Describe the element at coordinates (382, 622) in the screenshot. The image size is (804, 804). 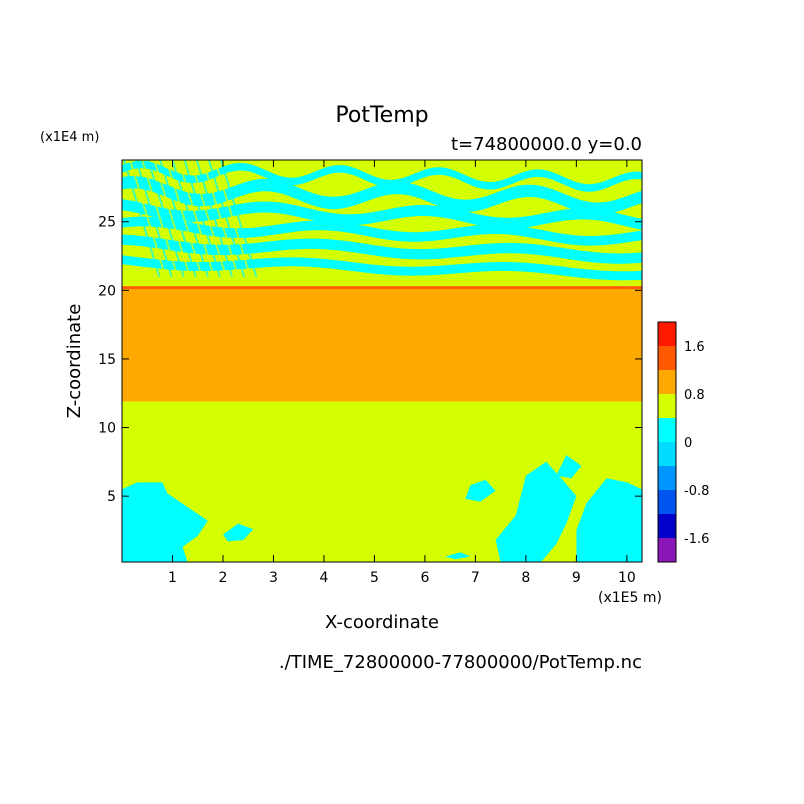
I see `x-axis-label: X-coordinate` at that location.